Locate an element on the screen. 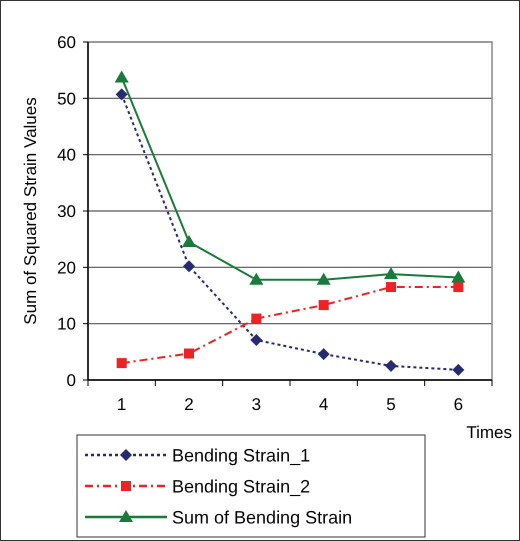 The height and width of the screenshot is (541, 520). x-tick-label: 5 is located at coordinates (391, 404).